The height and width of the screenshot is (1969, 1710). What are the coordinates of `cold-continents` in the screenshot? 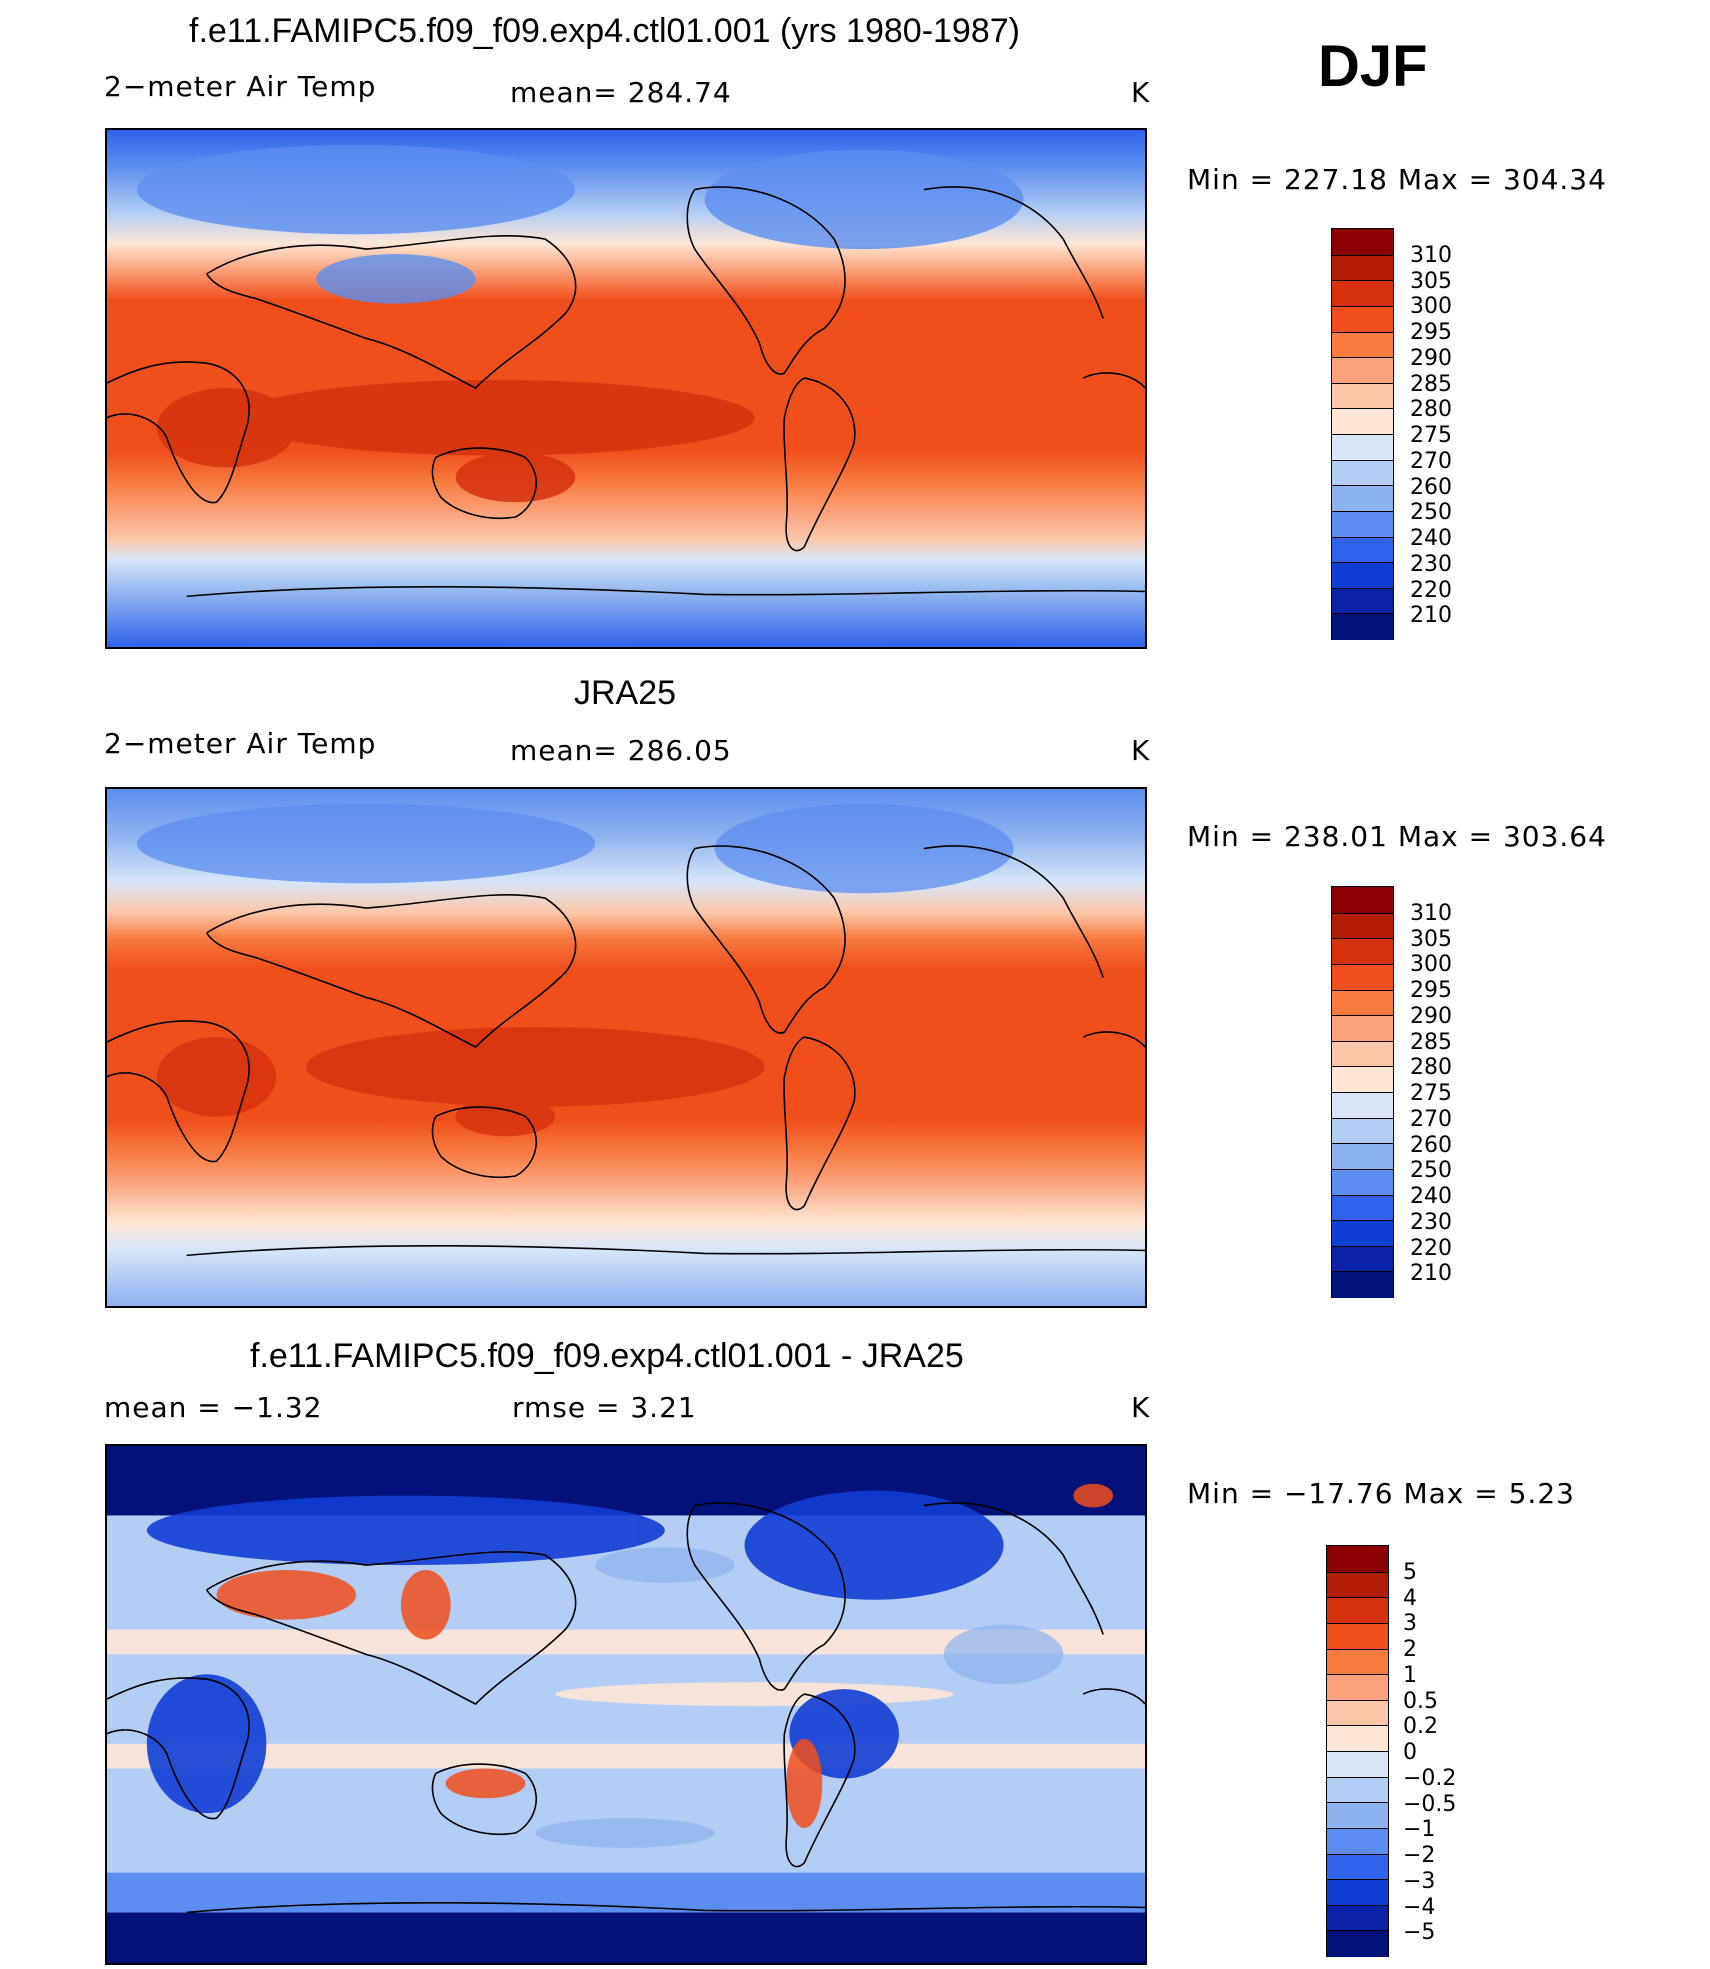 It's located at (580, 224).